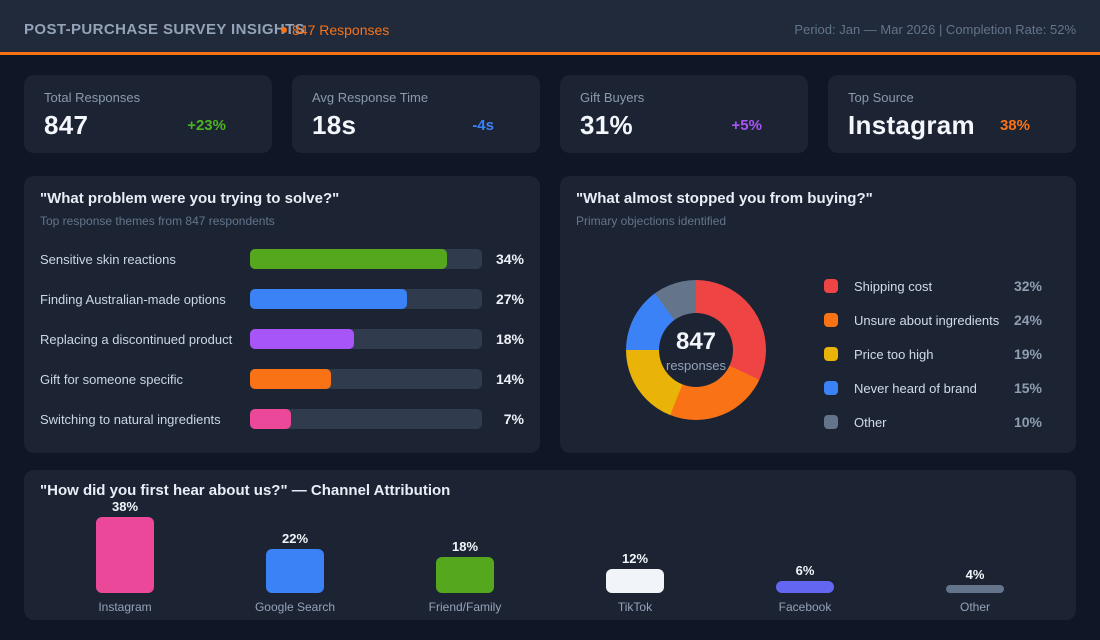 This screenshot has height=640, width=1100. What do you see at coordinates (651, 221) in the screenshot?
I see `panel-subtitle: Primary objections identified` at bounding box center [651, 221].